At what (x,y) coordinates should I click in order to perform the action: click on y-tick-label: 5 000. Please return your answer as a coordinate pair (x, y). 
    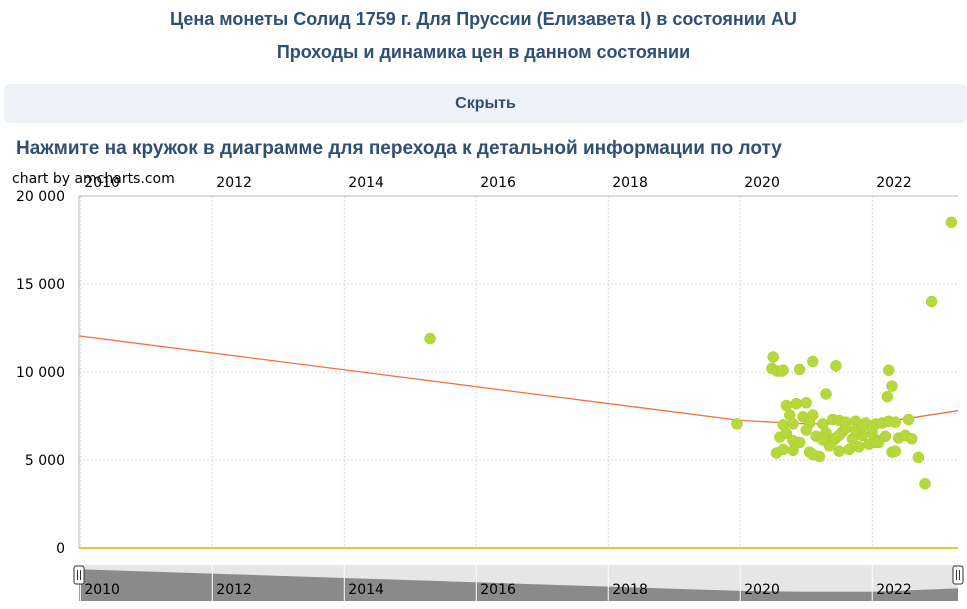
    Looking at the image, I should click on (45, 461).